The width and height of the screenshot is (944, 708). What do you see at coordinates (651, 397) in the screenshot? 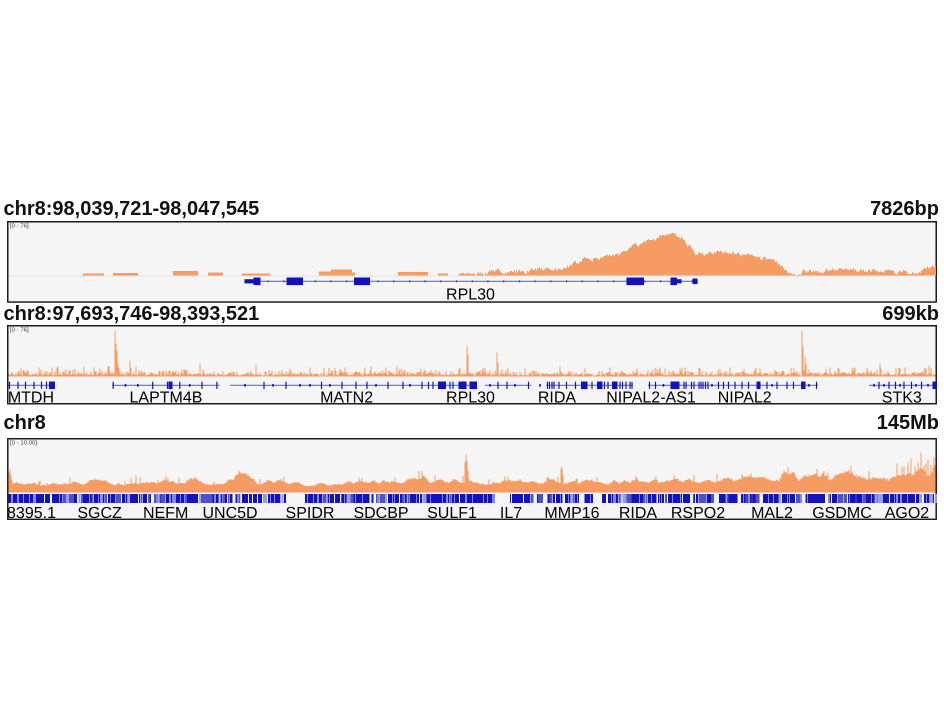
I see `svg-text: NIPAL2-AS1` at bounding box center [651, 397].